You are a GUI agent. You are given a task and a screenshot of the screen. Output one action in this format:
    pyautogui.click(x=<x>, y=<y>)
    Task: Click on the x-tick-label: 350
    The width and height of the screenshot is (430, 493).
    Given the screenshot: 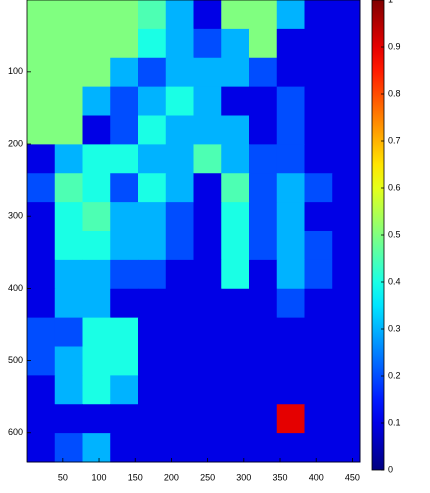 What is the action you would take?
    pyautogui.click(x=279, y=477)
    